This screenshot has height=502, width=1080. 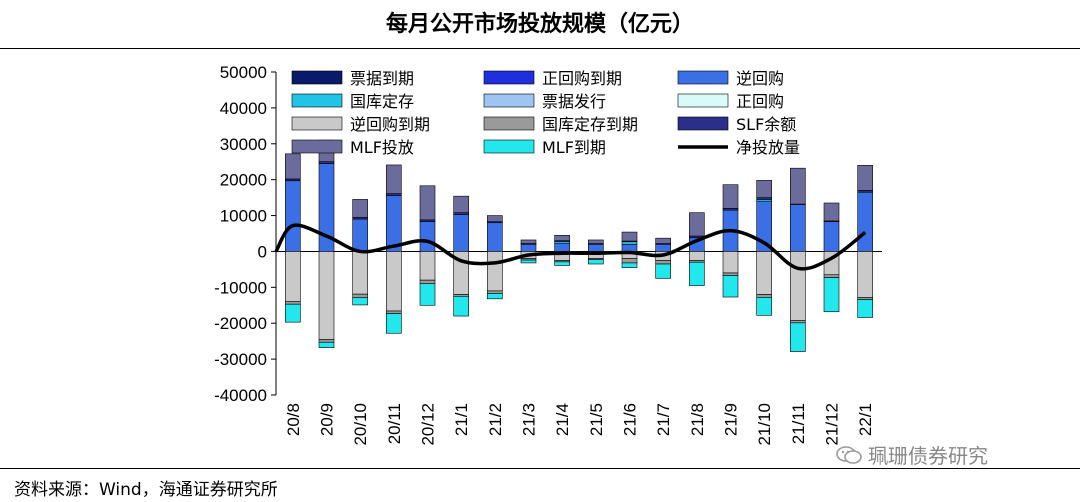 What do you see at coordinates (243, 216) in the screenshot?
I see `y-tick-label: 10000` at bounding box center [243, 216].